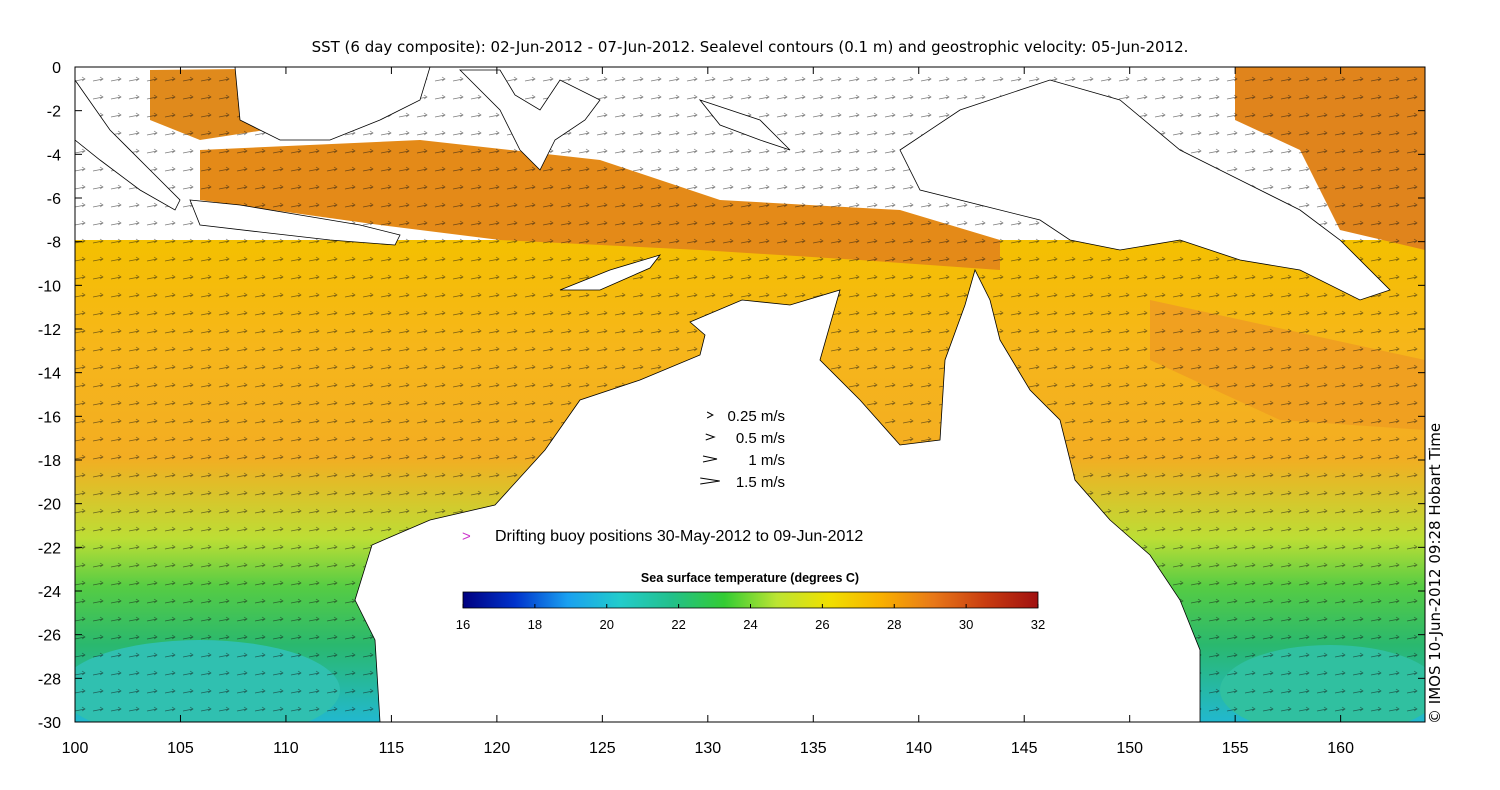  Describe the element at coordinates (750, 578) in the screenshot. I see `colorbar-title: Sea surface temperature (degrees C)` at that location.